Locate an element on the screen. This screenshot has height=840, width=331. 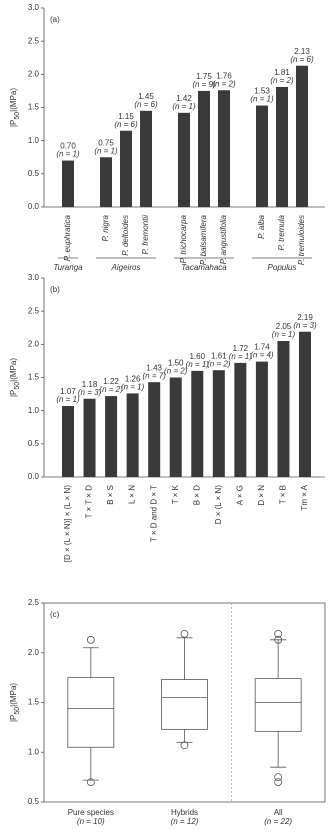
x-tick-label: A × G is located at coordinates (239, 495).